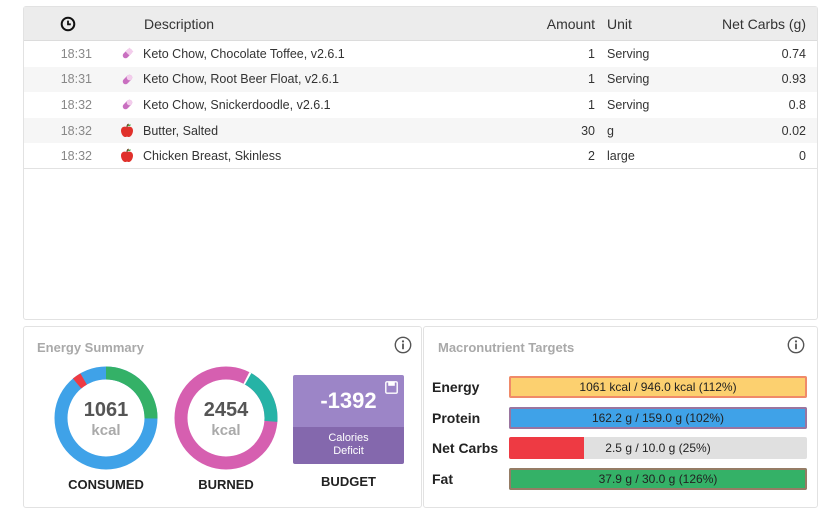 The image size is (830, 517). I want to click on macro-row-net-carbs: Net Carbs 2.5 g / 10.0 g (25%), so click(622, 448).